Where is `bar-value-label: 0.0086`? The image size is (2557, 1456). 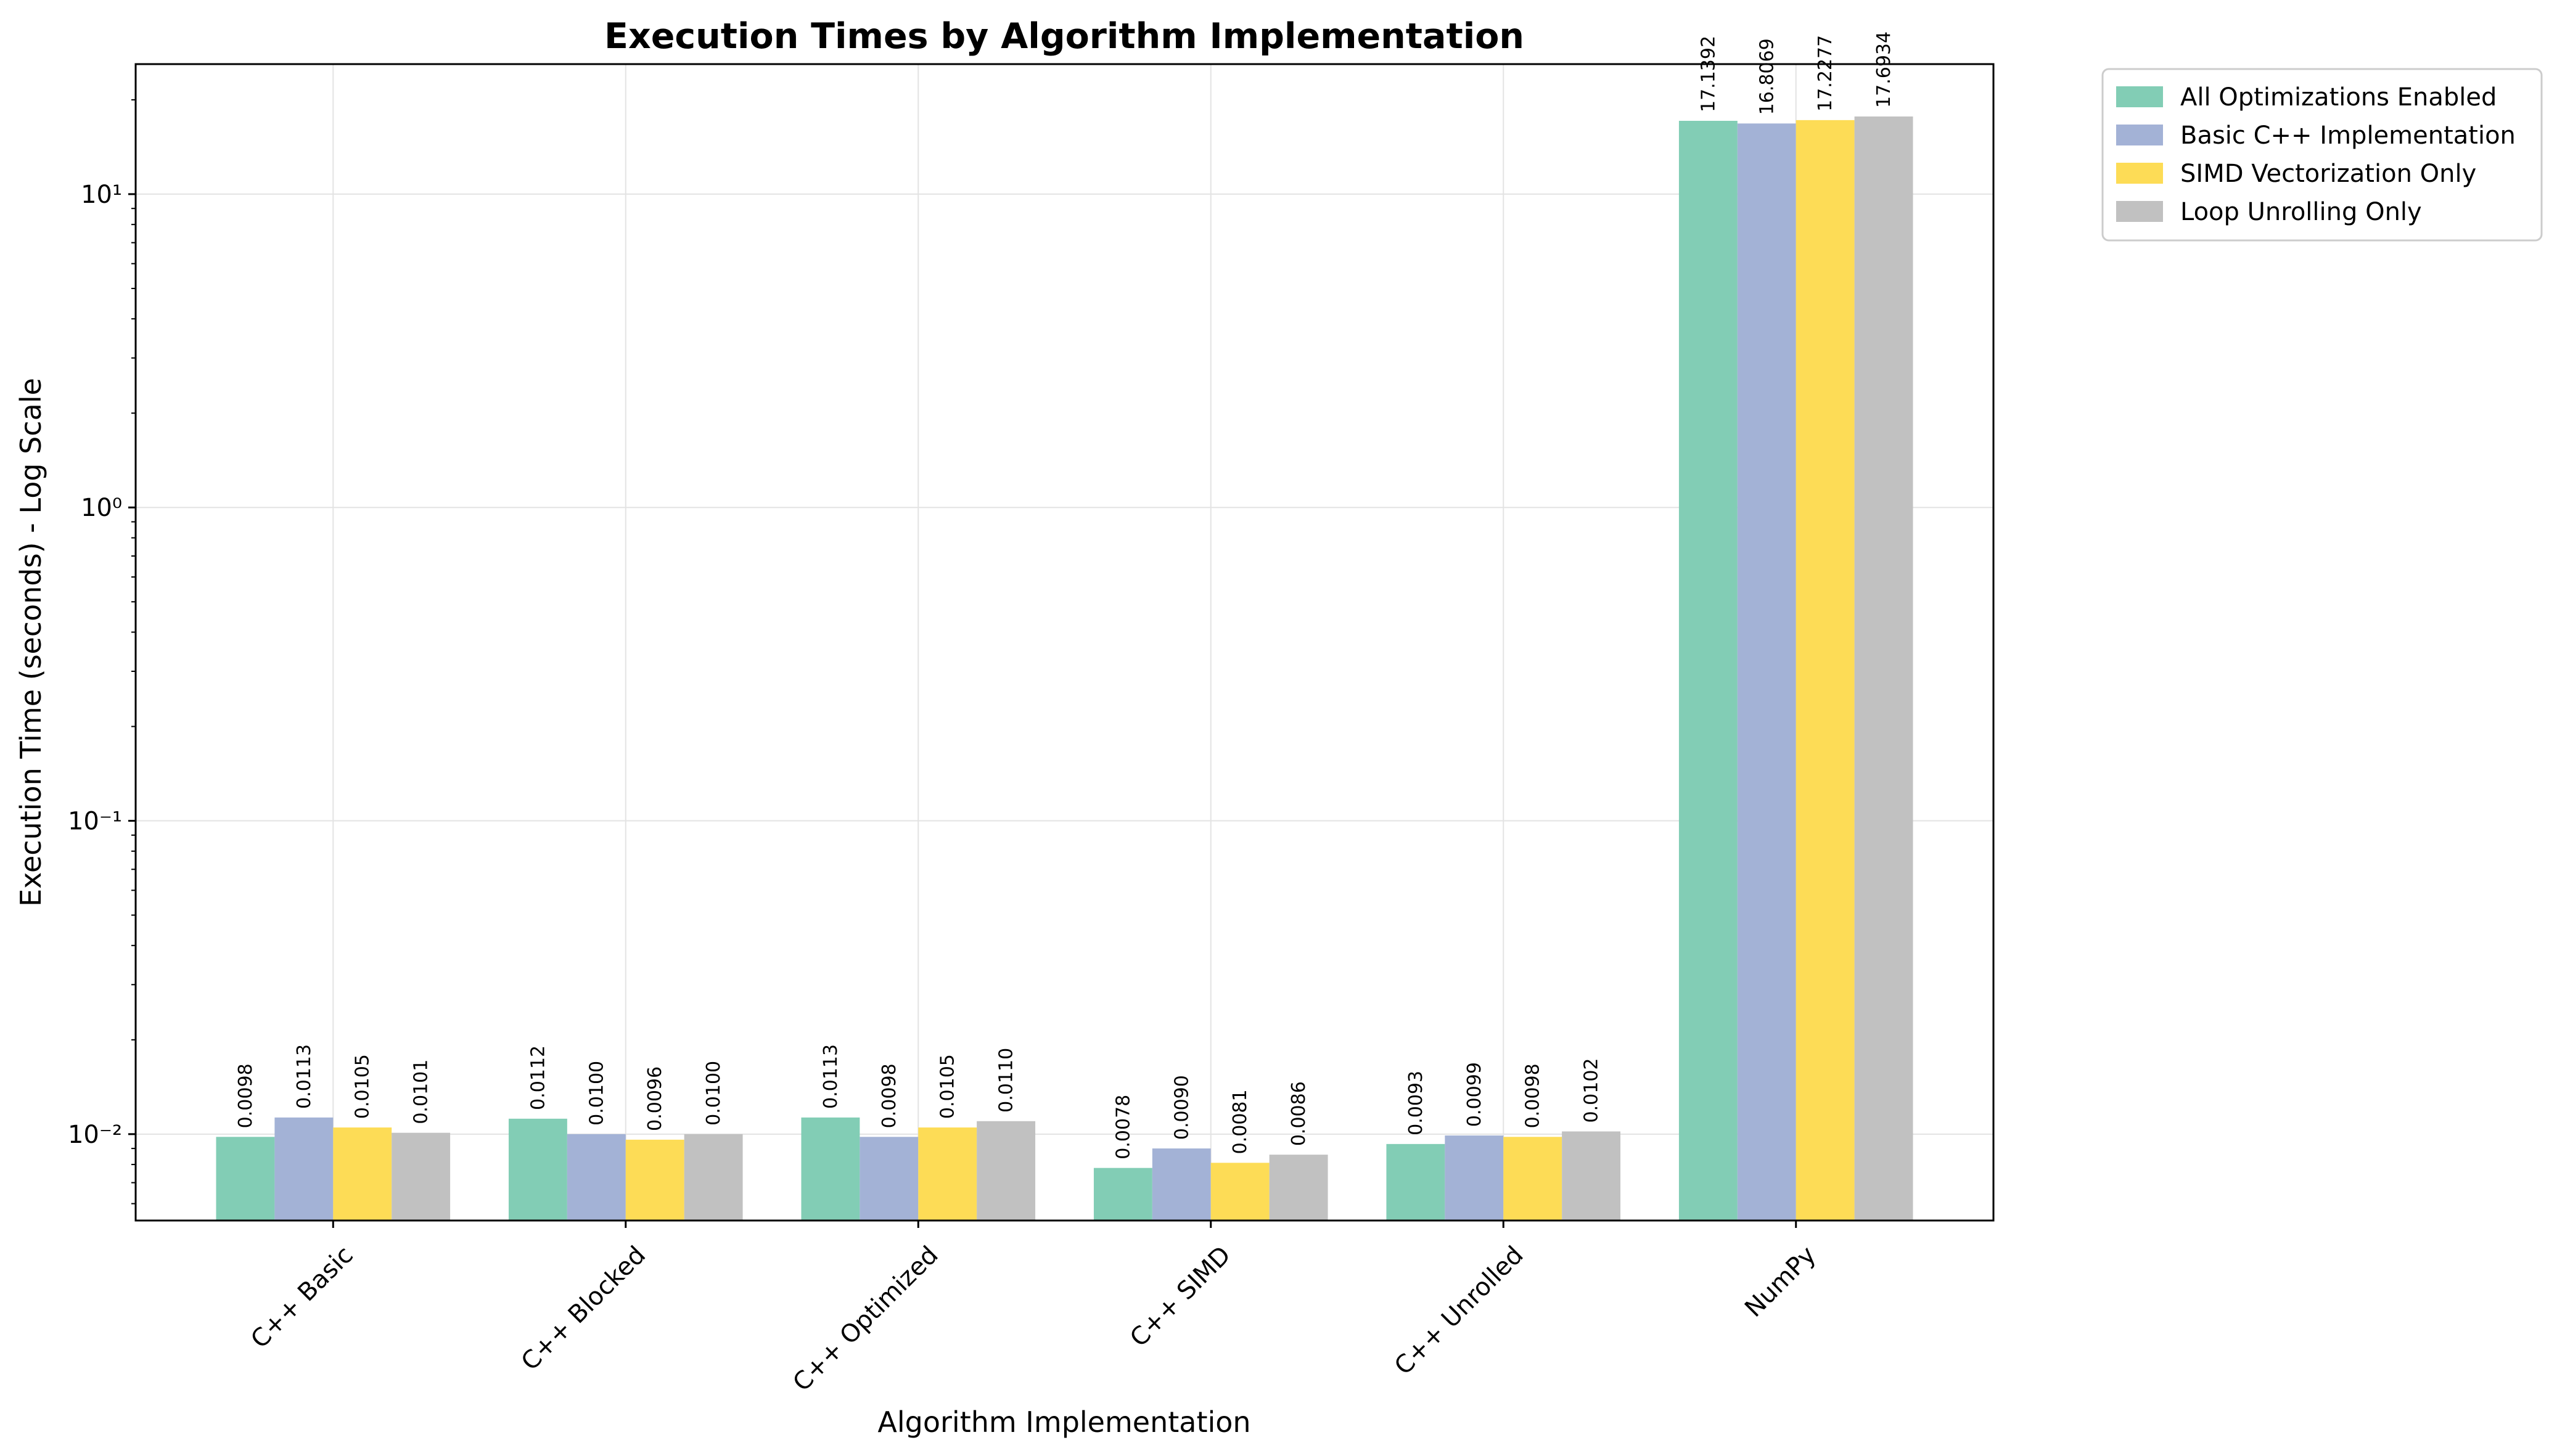
bar-value-label: 0.0086 is located at coordinates (1299, 1113).